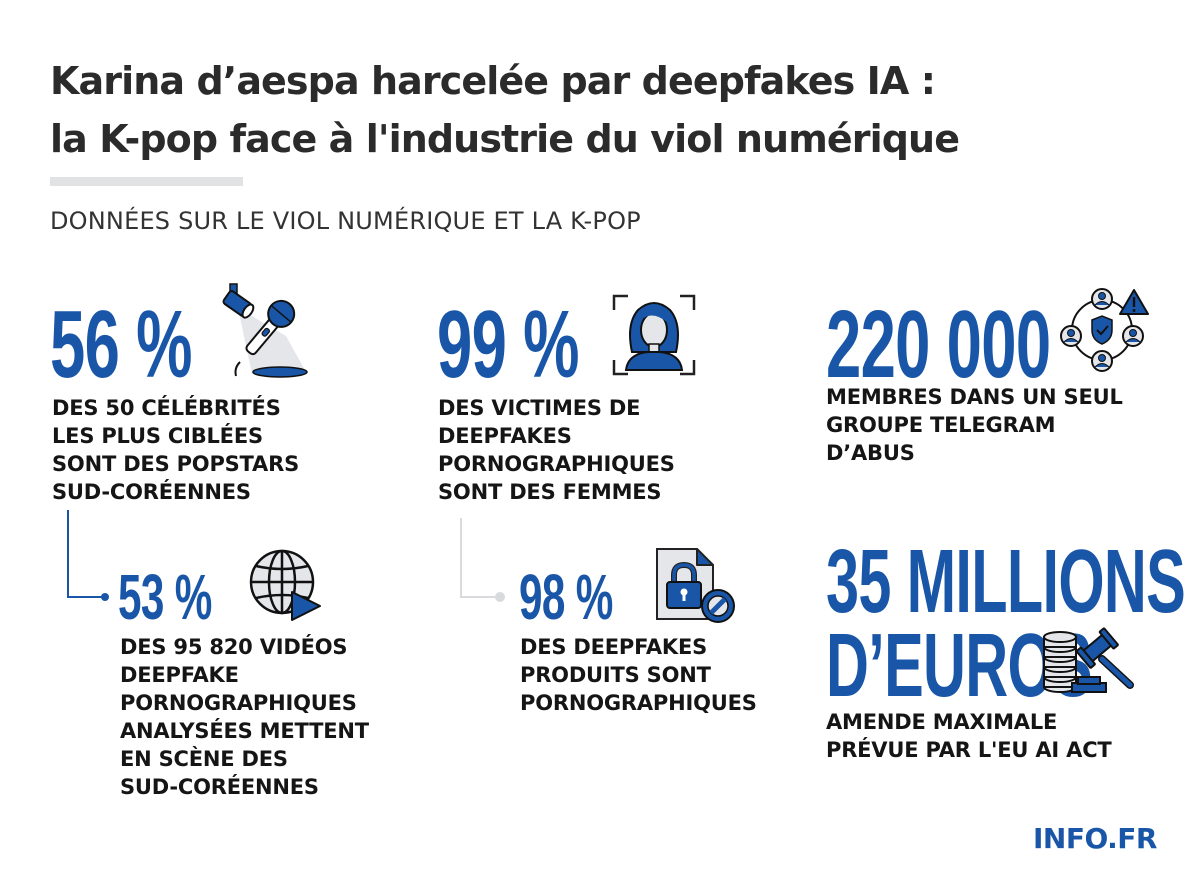  What do you see at coordinates (1102, 299) in the screenshot?
I see `user-node` at bounding box center [1102, 299].